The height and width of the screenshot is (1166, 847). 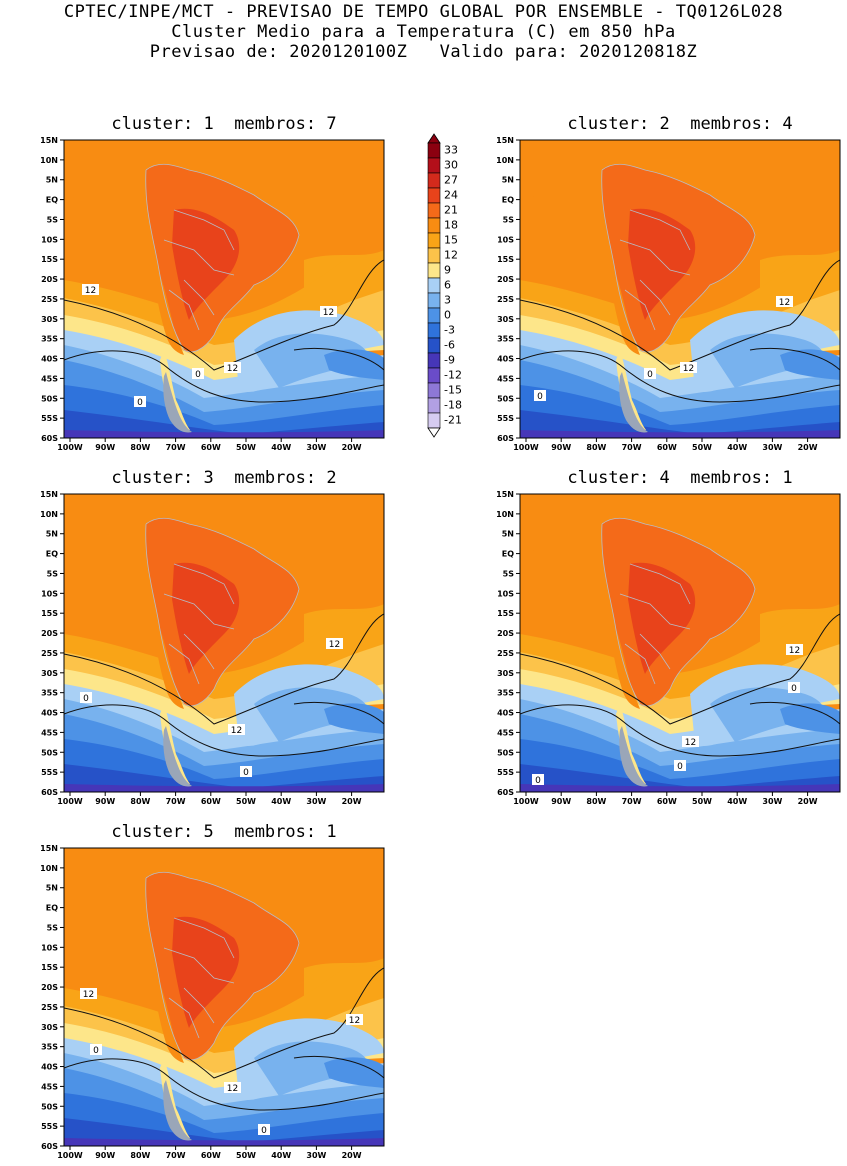 What do you see at coordinates (49, 1146) in the screenshot?
I see `lat-tick-label: 60S` at bounding box center [49, 1146].